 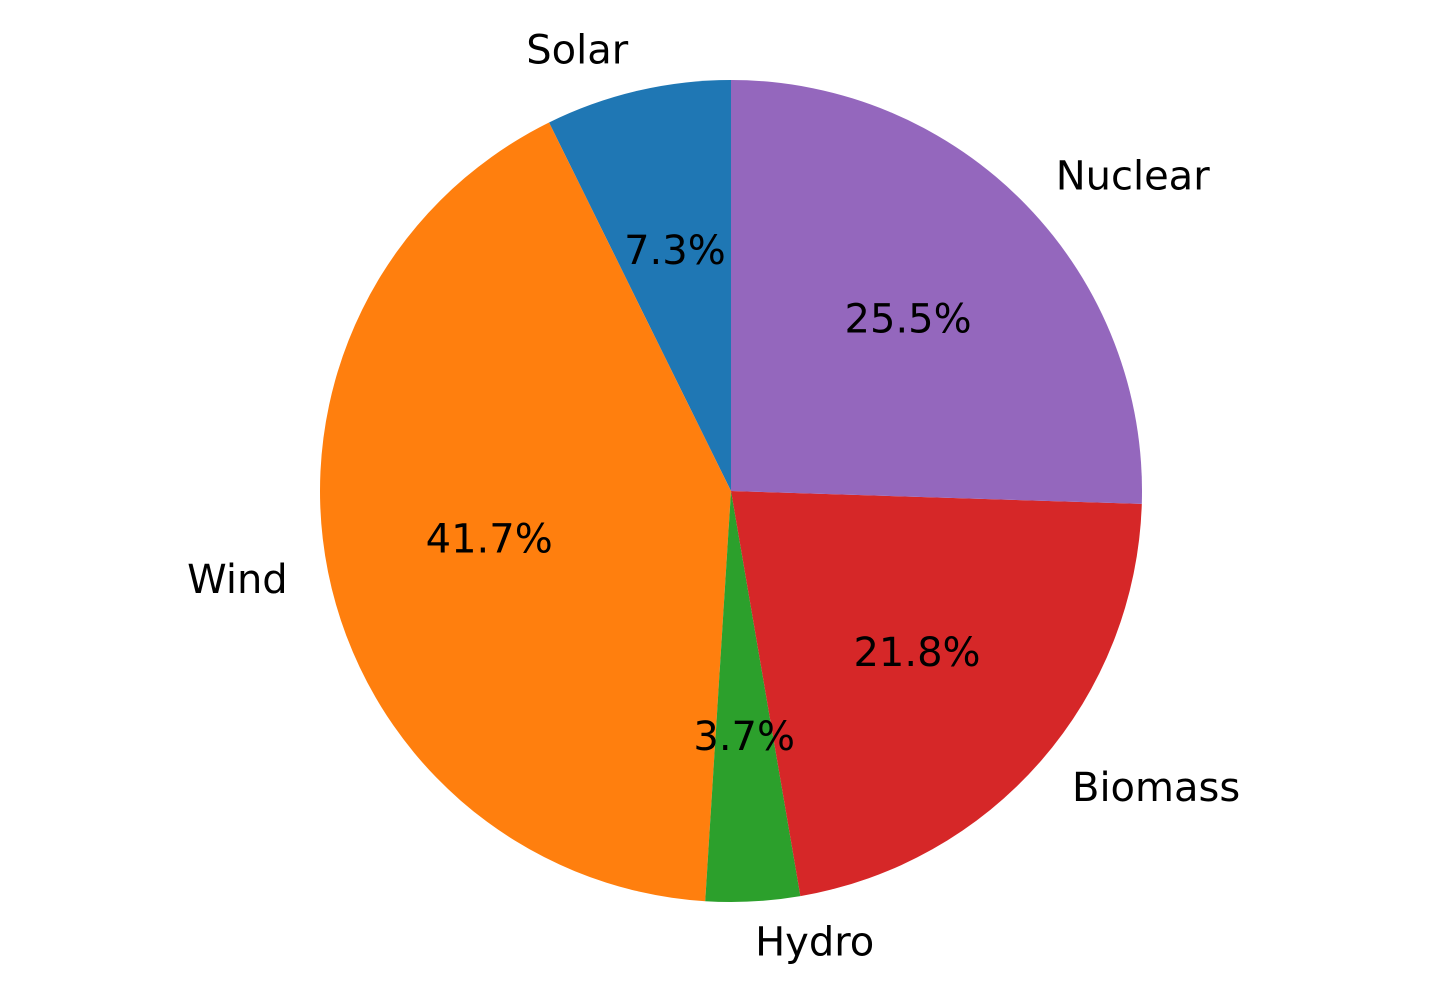 What do you see at coordinates (936, 694) in the screenshot?
I see `pie-slice-biomass` at bounding box center [936, 694].